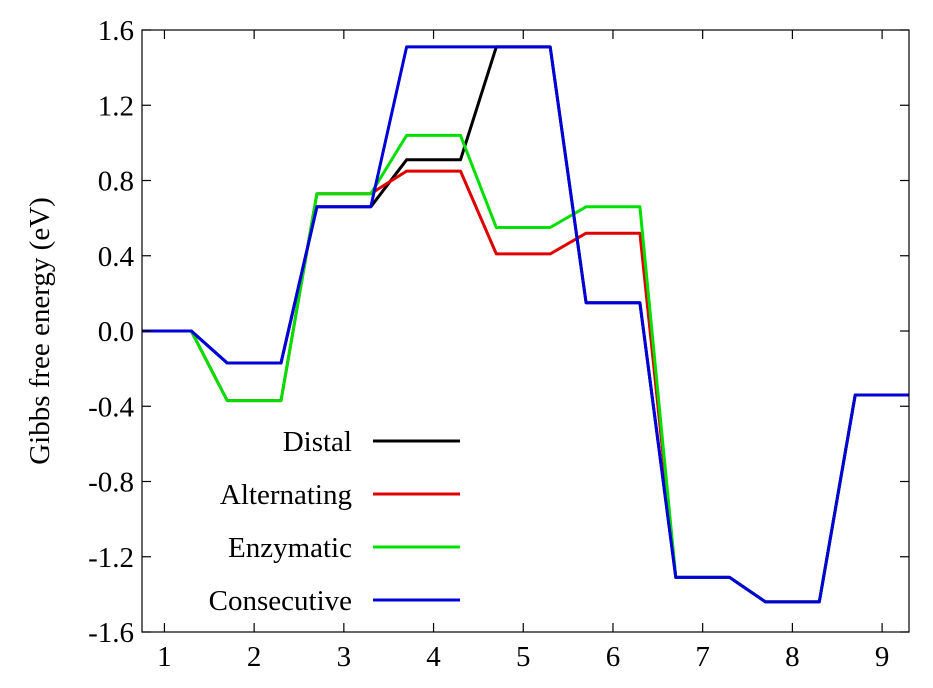 Image resolution: width=933 pixels, height=688 pixels. Describe the element at coordinates (116, 106) in the screenshot. I see `y-tick-label: 1.2` at that location.